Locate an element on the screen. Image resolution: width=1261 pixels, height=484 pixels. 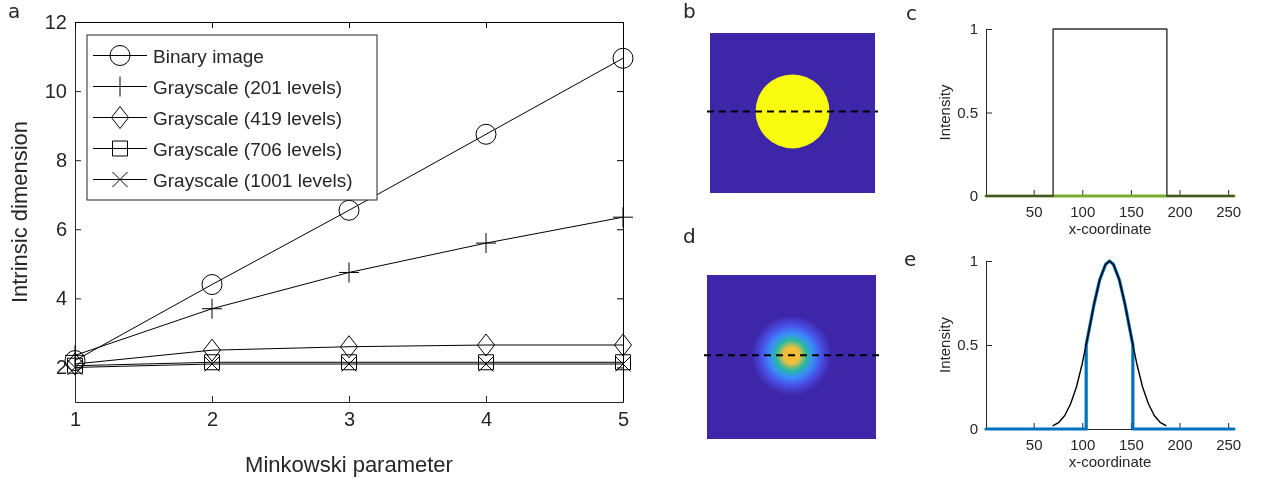
y-tick-label: 8 is located at coordinates (61, 160).